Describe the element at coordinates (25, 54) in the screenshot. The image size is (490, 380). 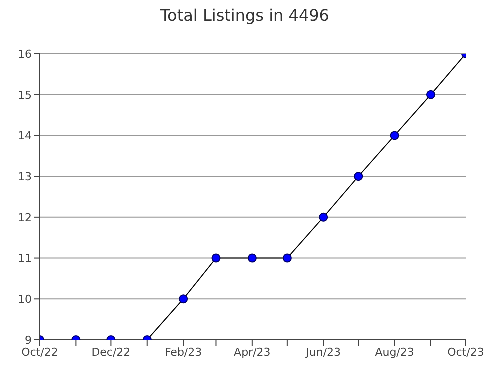
I see `y-tick-label: 16` at that location.